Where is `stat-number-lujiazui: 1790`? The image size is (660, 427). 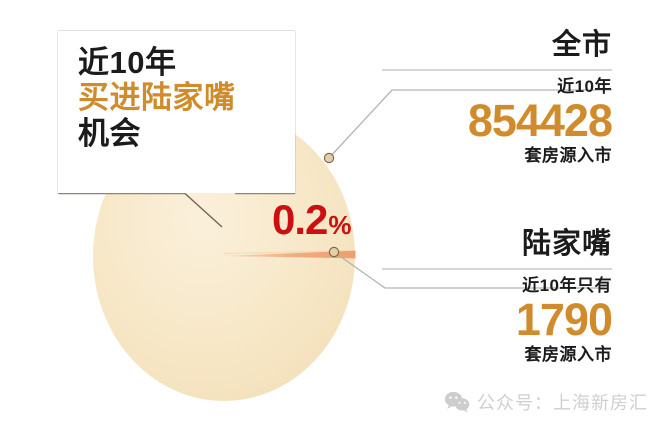
stat-number-lujiazui: 1790 is located at coordinates (564, 319).